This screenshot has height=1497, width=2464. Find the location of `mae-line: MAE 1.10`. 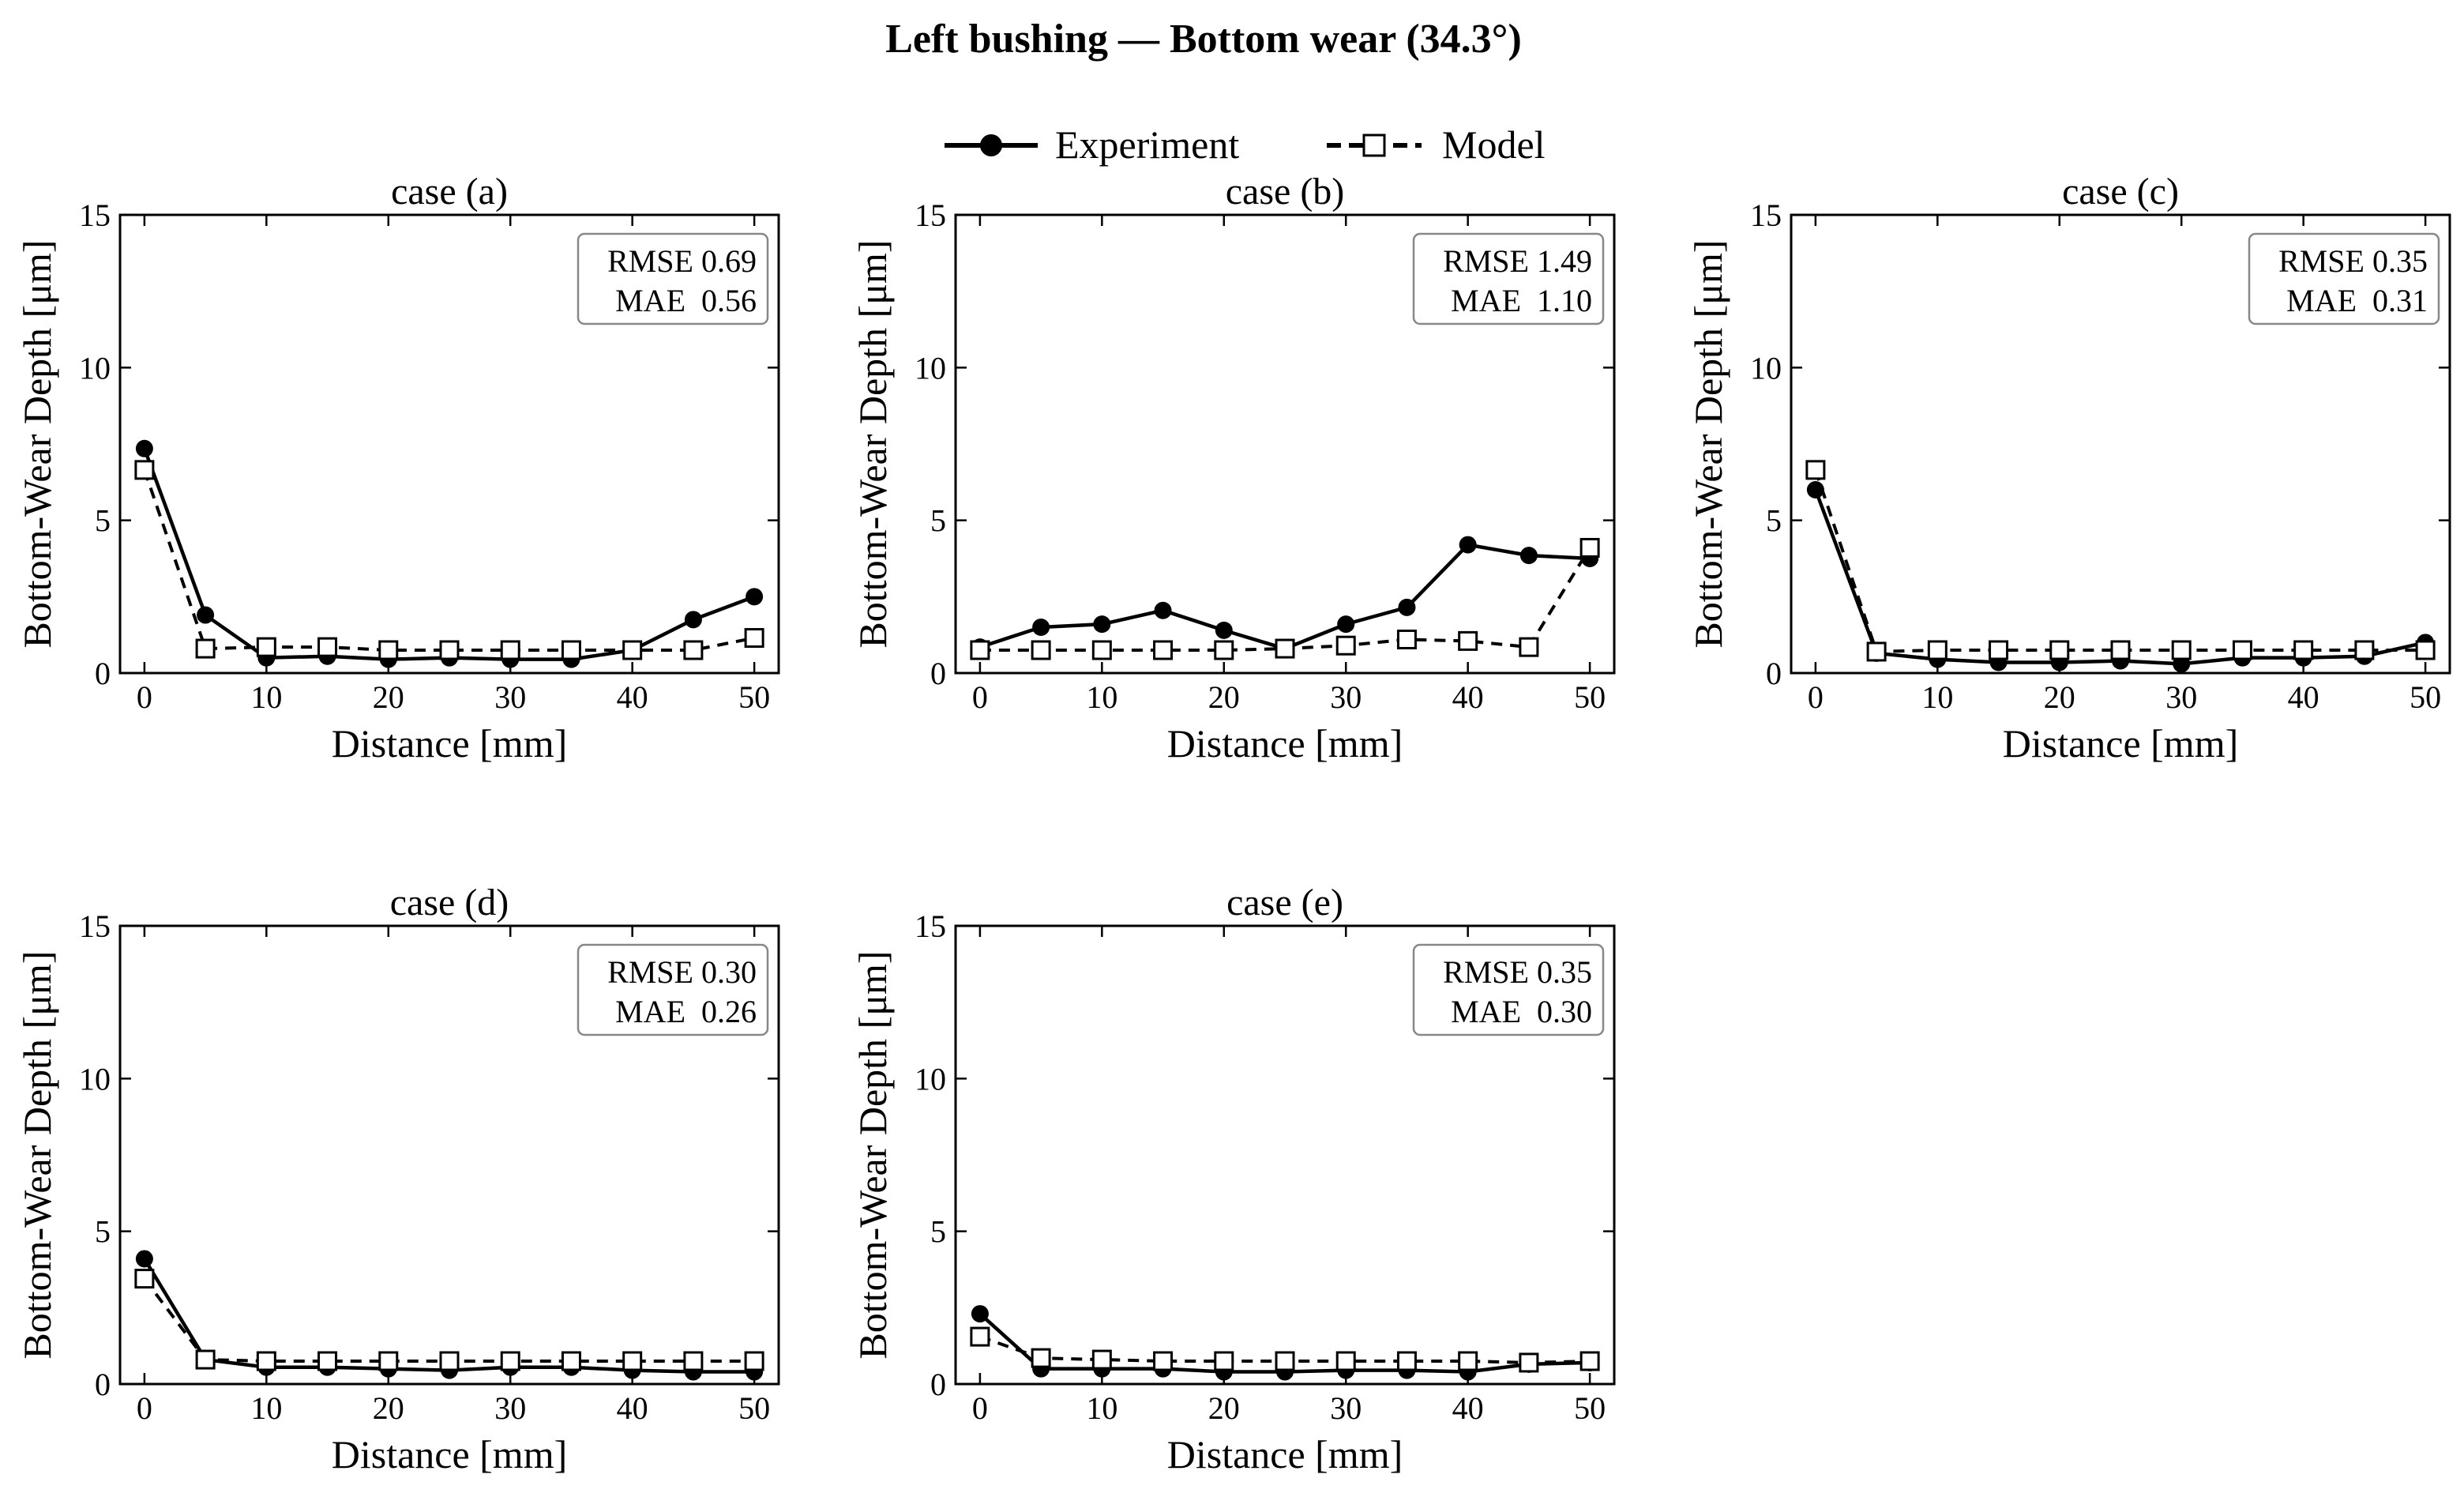

mae-line: MAE 1.10 is located at coordinates (1521, 300).